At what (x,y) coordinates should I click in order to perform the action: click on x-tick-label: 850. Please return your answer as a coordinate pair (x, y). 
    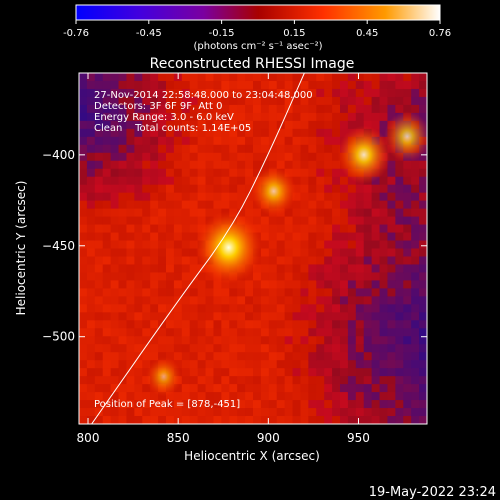
    Looking at the image, I should click on (178, 438).